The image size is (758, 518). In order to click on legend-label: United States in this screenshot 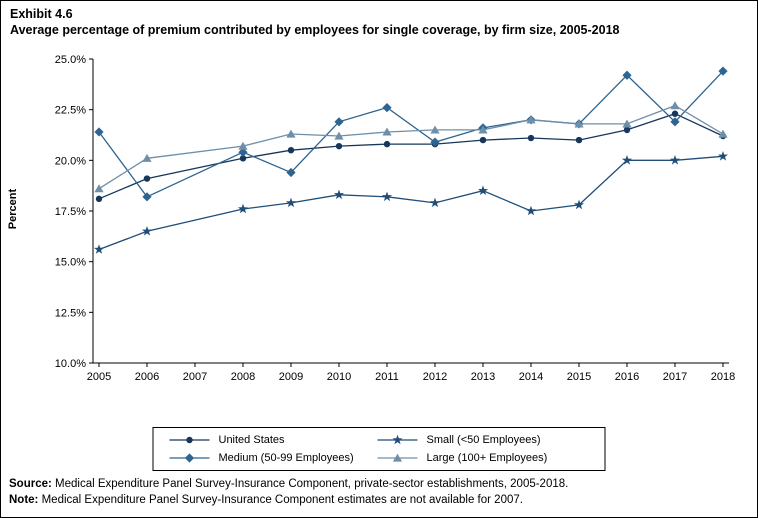, I will do `click(251, 440)`.